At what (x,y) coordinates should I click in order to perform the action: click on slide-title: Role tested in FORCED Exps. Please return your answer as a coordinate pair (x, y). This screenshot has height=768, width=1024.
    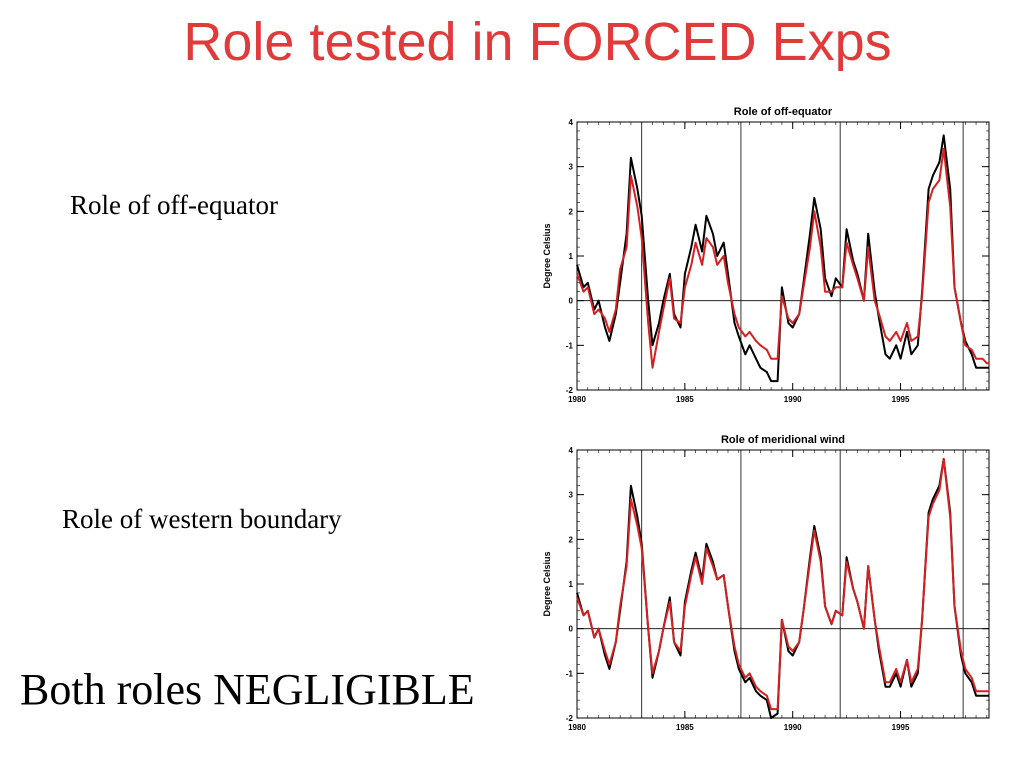
    Looking at the image, I should click on (537, 42).